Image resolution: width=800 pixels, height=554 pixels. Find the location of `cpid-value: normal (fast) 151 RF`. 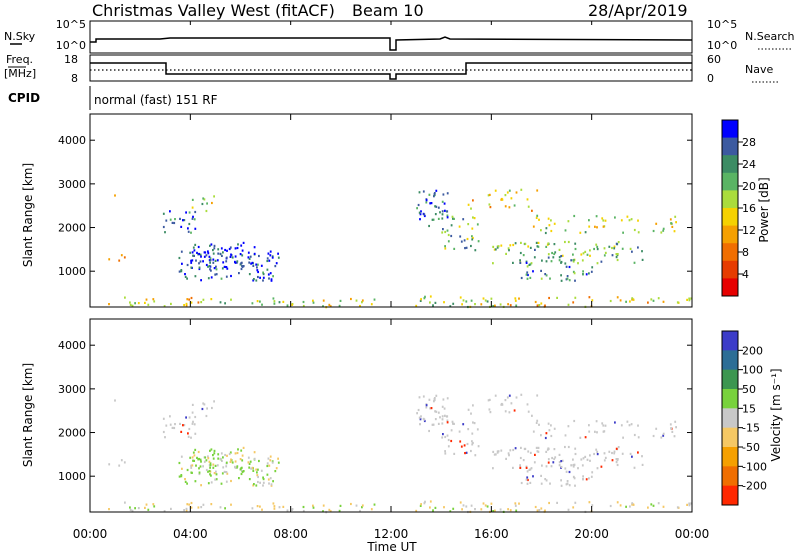

cpid-value: normal (fast) 151 RF is located at coordinates (156, 100).